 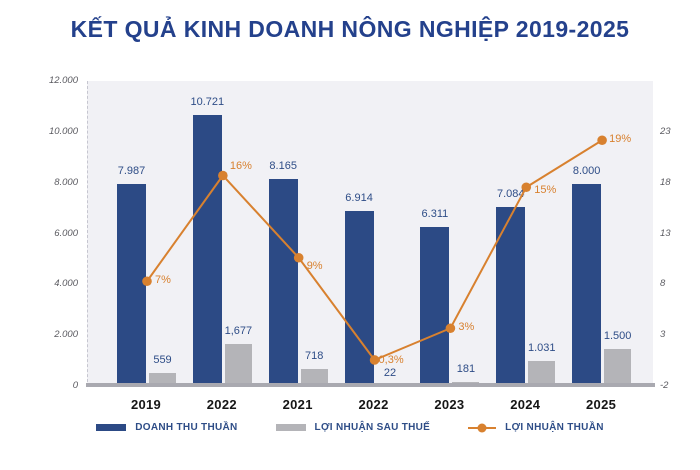 What do you see at coordinates (449, 404) in the screenshot?
I see `x-axis-label: 2023` at bounding box center [449, 404].